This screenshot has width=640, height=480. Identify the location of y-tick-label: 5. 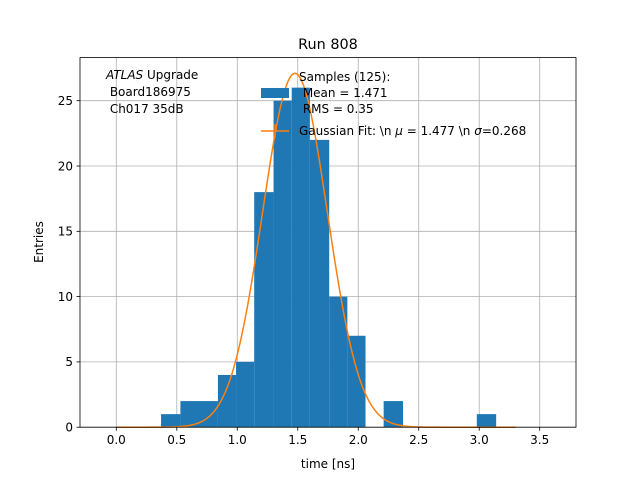
(69, 362).